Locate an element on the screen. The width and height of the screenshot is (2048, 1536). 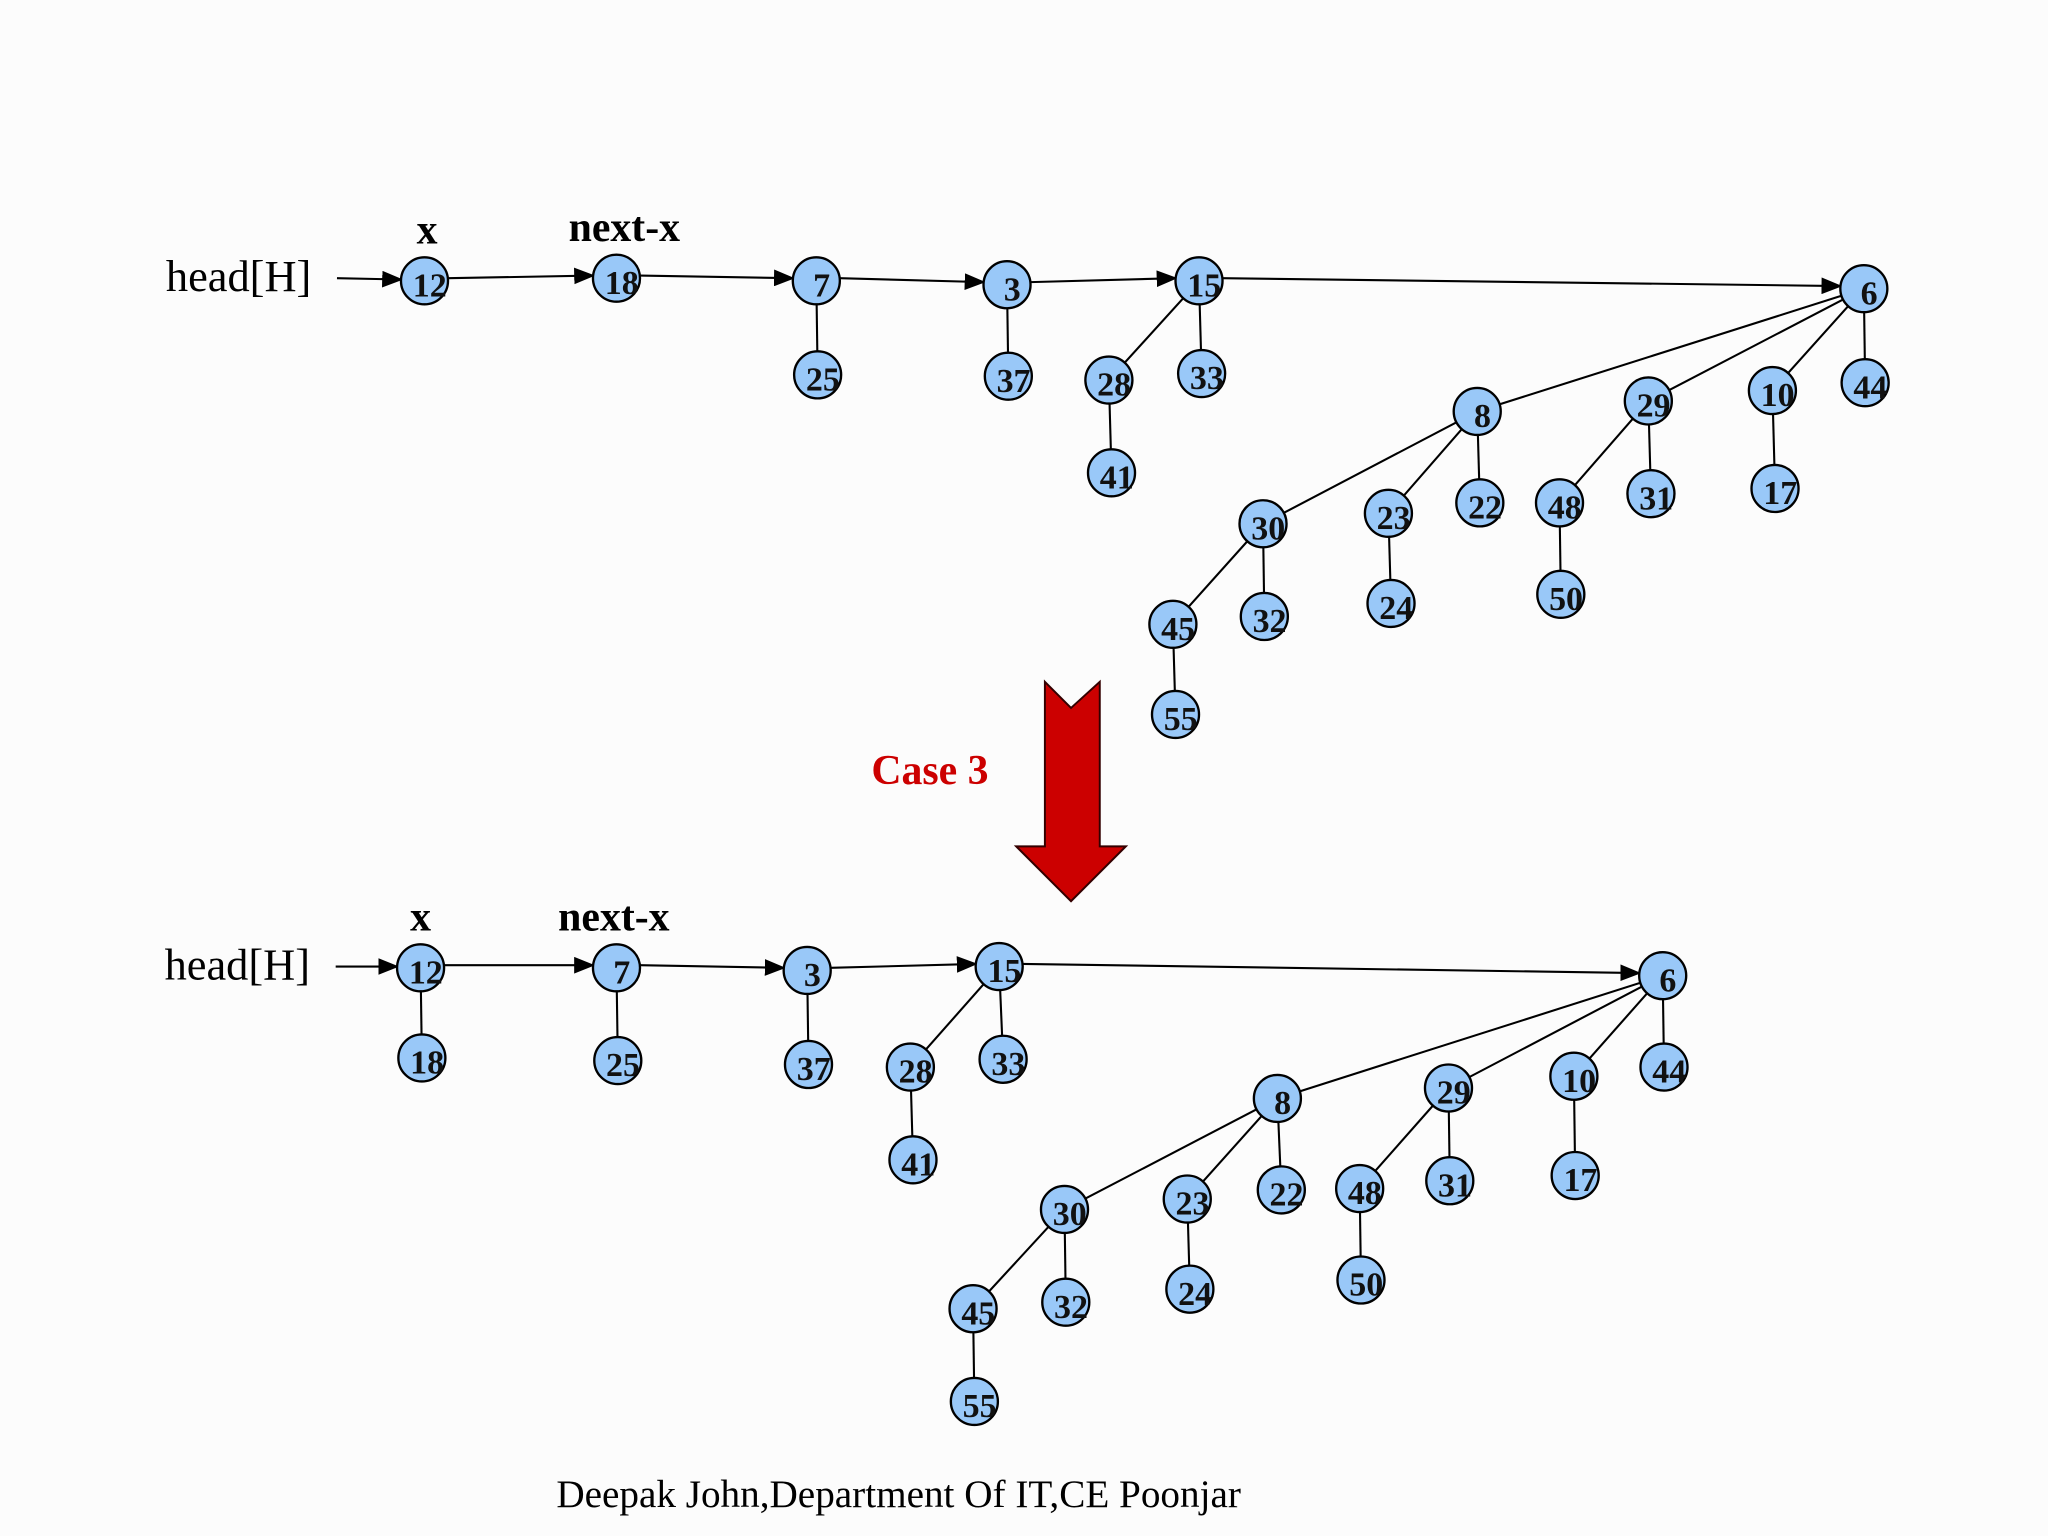
node-label: 3 is located at coordinates (812, 975).